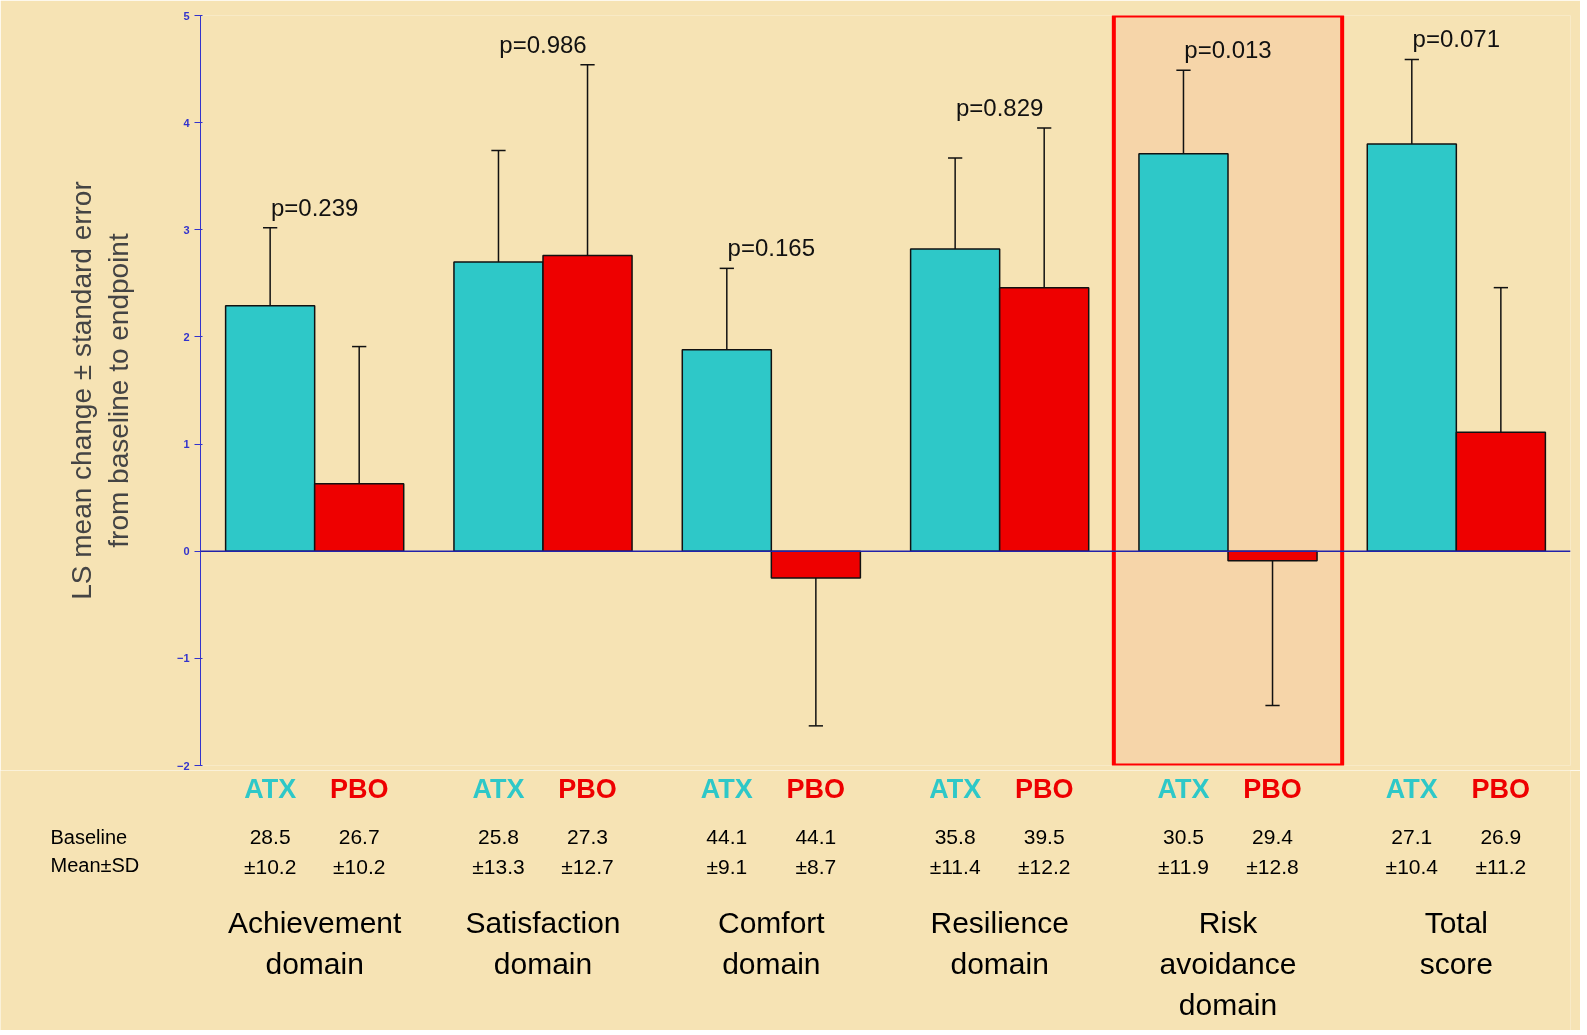 The height and width of the screenshot is (1035, 1587). What do you see at coordinates (183, 765) in the screenshot?
I see `y-tick-label: −2` at bounding box center [183, 765].